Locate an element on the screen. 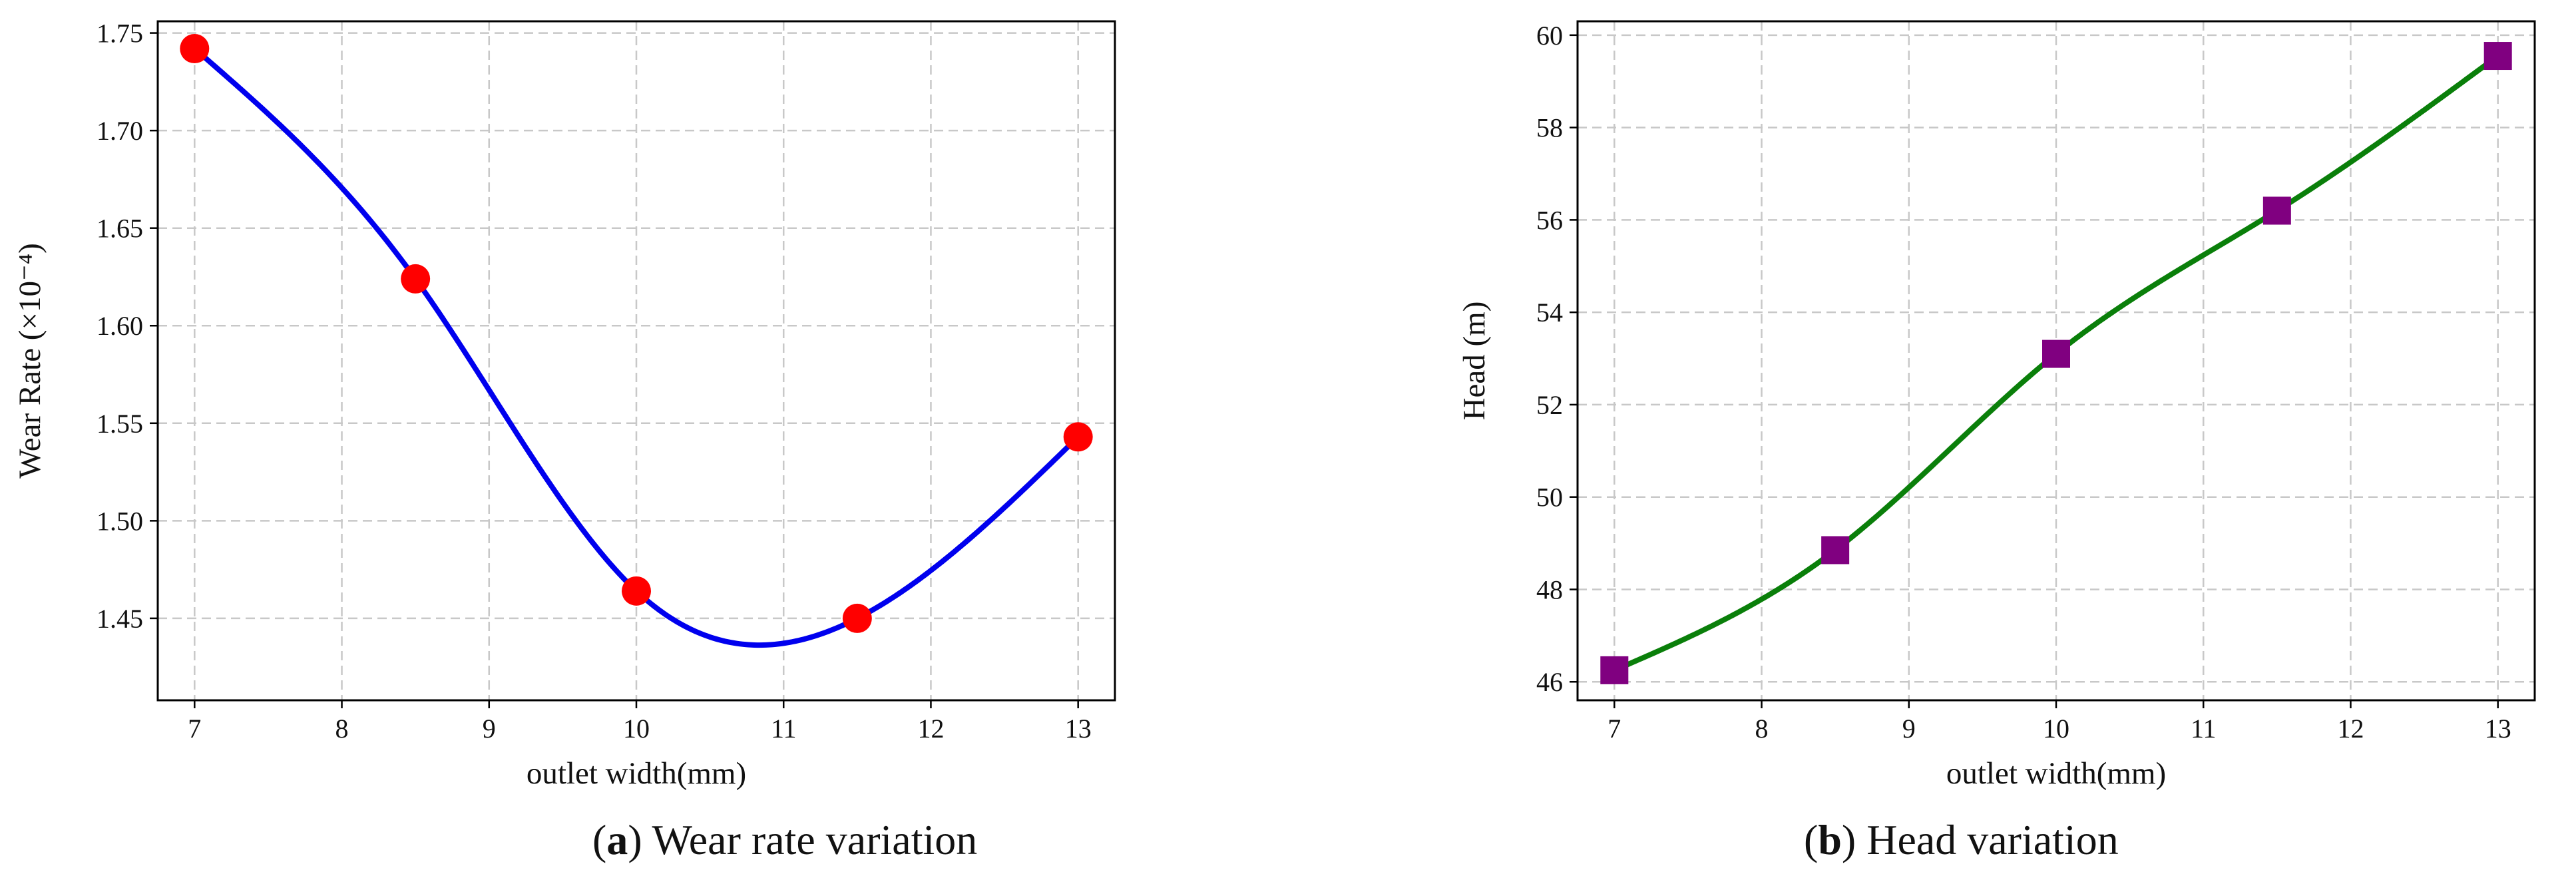 This screenshot has width=2576, height=886. y-tick-label: 58 is located at coordinates (1549, 128).